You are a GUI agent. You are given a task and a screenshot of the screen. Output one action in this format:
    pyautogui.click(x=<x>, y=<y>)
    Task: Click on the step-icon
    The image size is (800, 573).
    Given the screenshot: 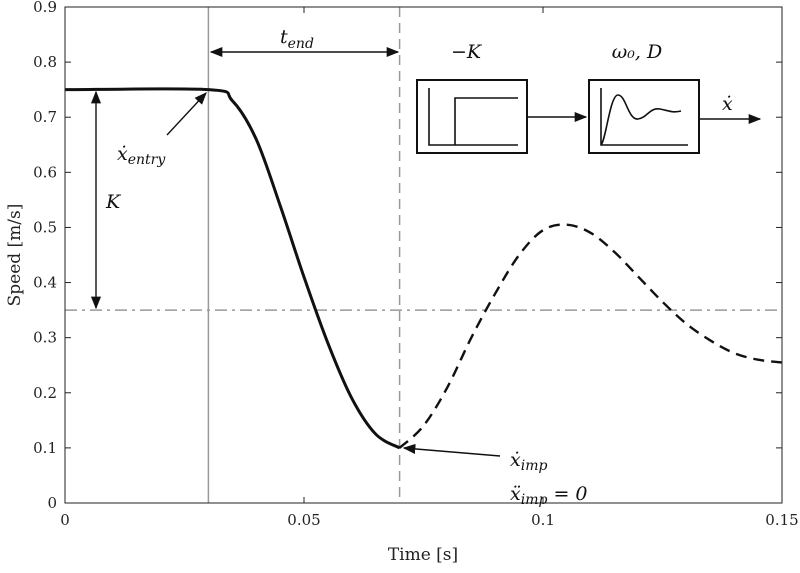 What is the action you would take?
    pyautogui.click(x=473, y=117)
    